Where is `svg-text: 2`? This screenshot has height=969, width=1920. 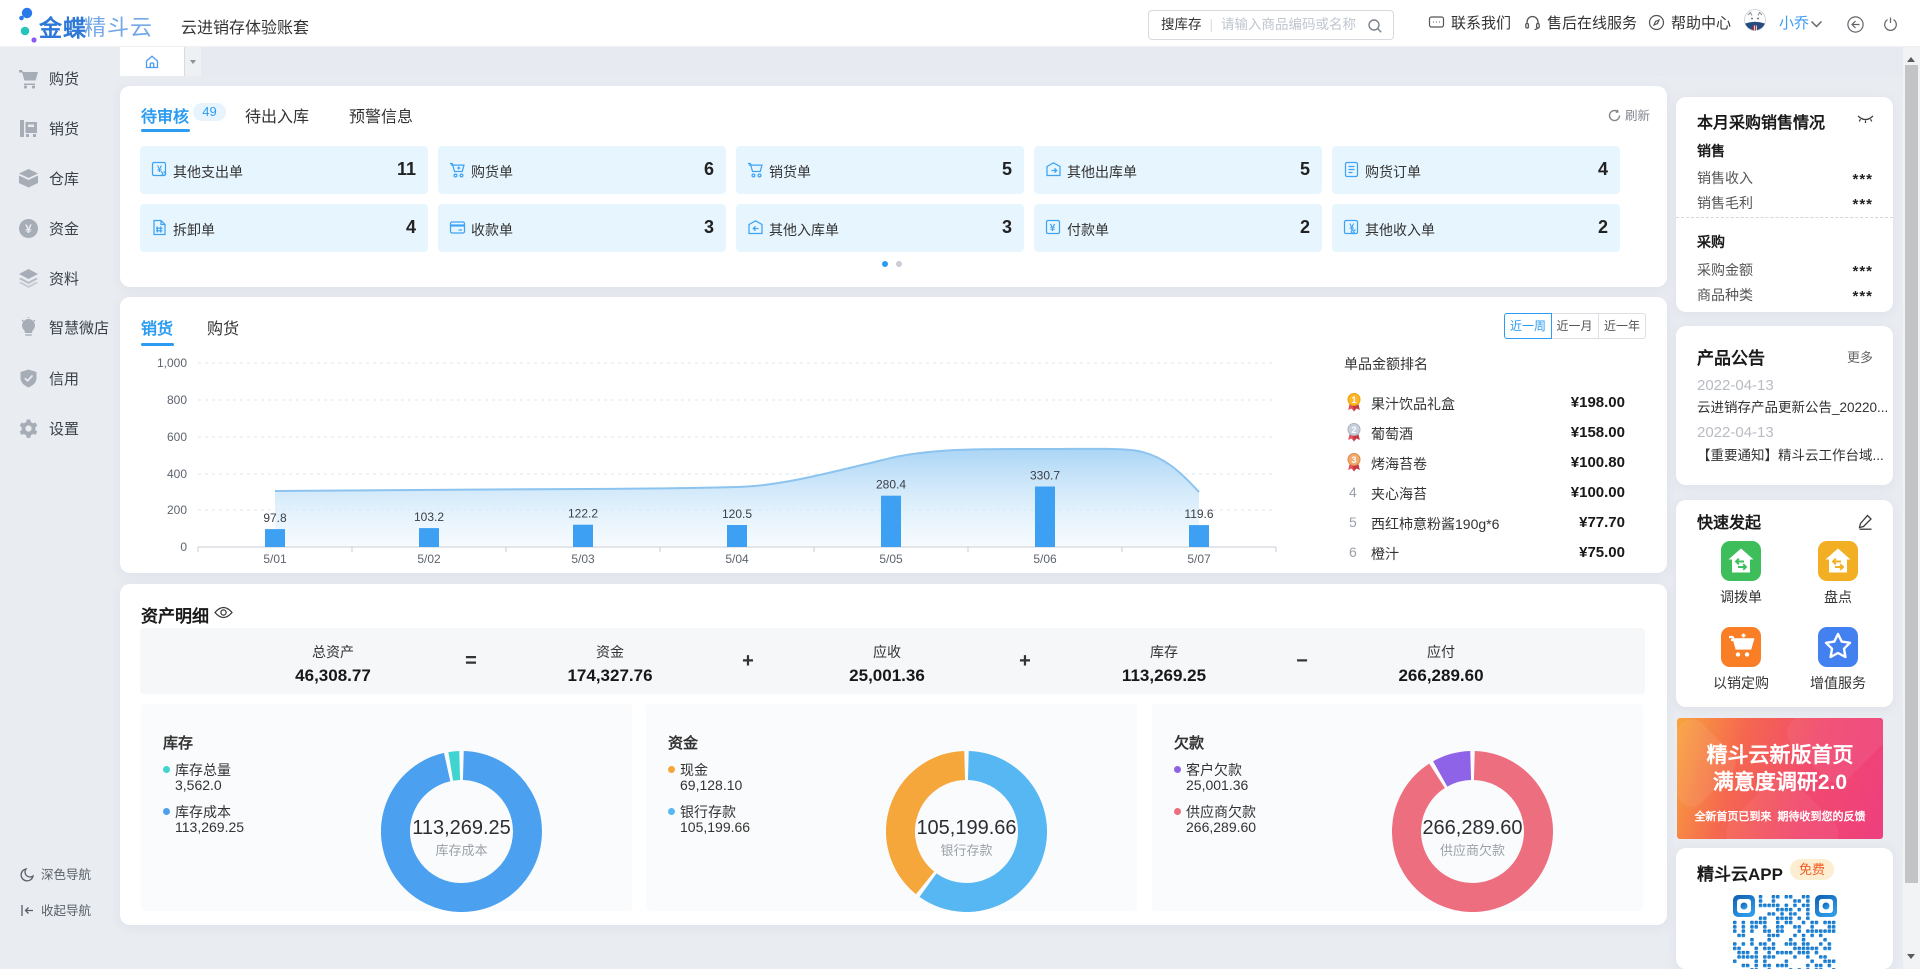 svg-text: 2 is located at coordinates (1353, 430).